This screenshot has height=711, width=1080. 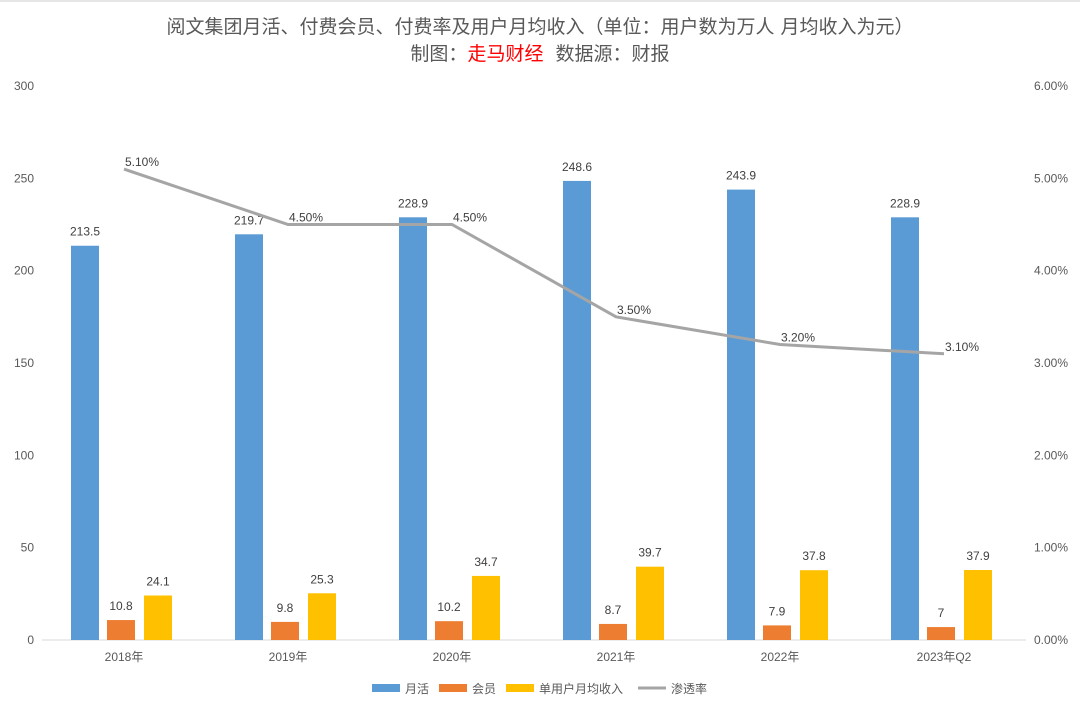 I want to click on bar-label: 10.2, so click(x=449, y=607).